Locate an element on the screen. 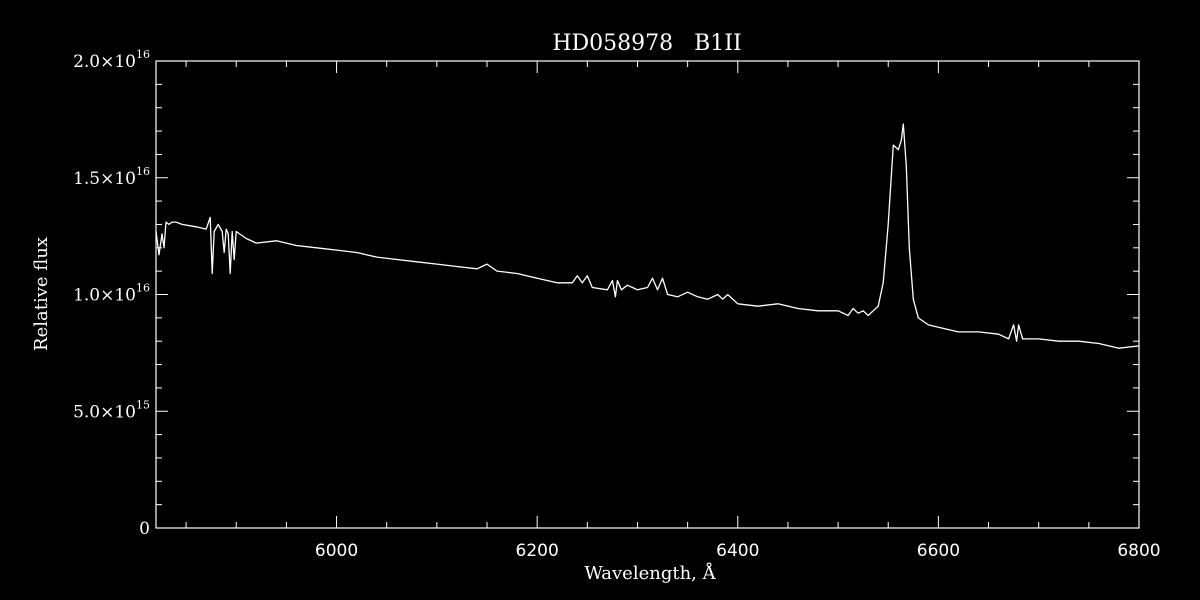  y-tick-mantissa: 2.0×10 is located at coordinates (104, 62).